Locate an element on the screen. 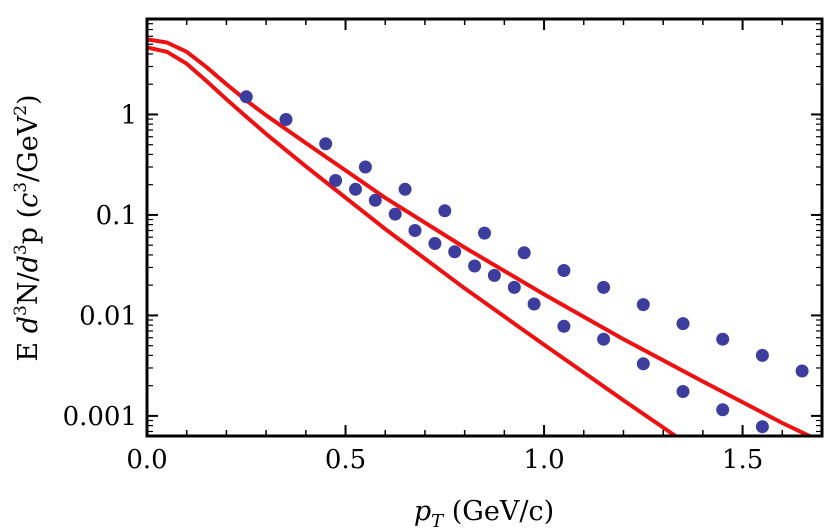  y-tick-label: 0.1 is located at coordinates (116, 216).